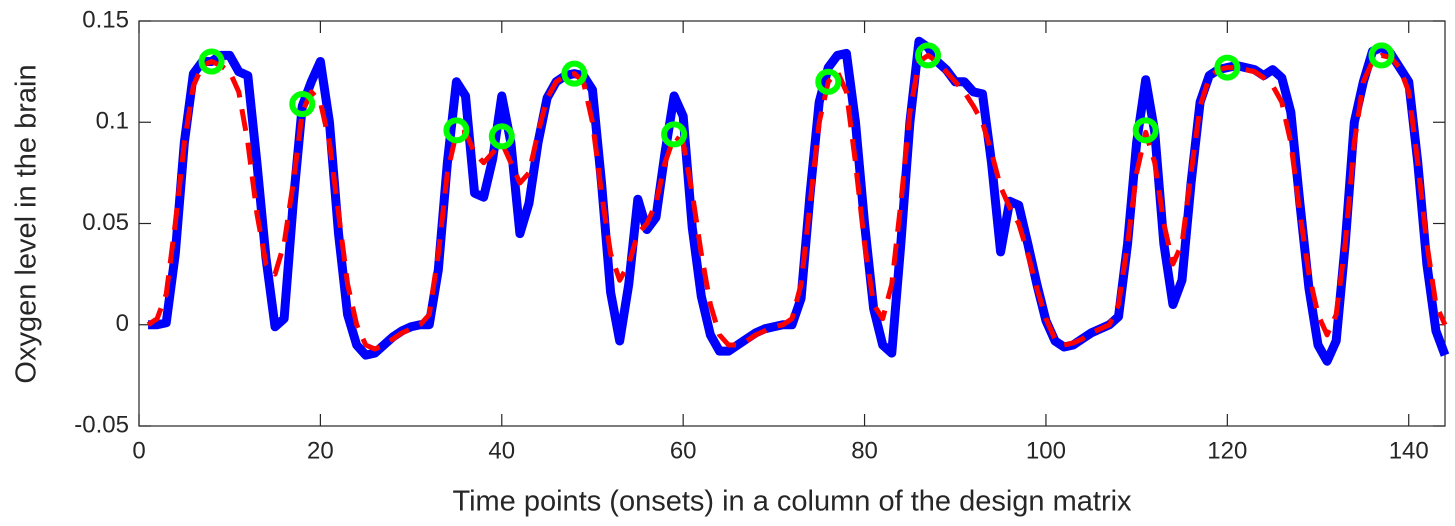  I want to click on y-tick-label: 0.15, so click(105, 19).